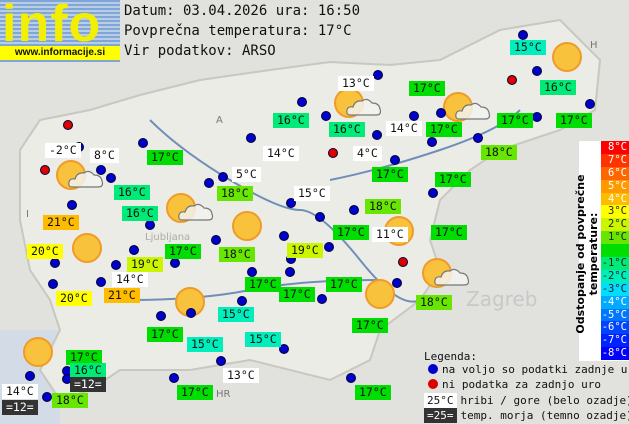 The height and width of the screenshot is (424, 629). What do you see at coordinates (440, 400) in the screenshot?
I see `hills-sample: 25°C` at bounding box center [440, 400].